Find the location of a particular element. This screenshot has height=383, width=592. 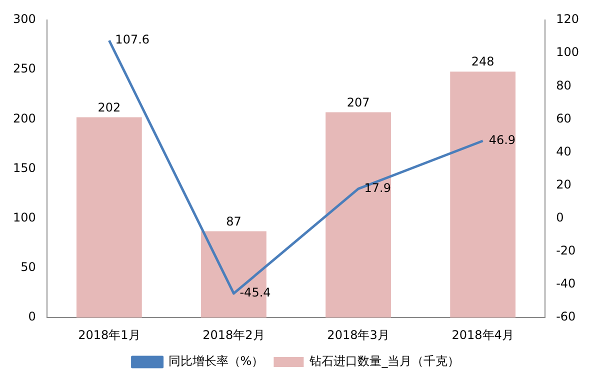

y-tick-label: 200 is located at coordinates (24, 118).